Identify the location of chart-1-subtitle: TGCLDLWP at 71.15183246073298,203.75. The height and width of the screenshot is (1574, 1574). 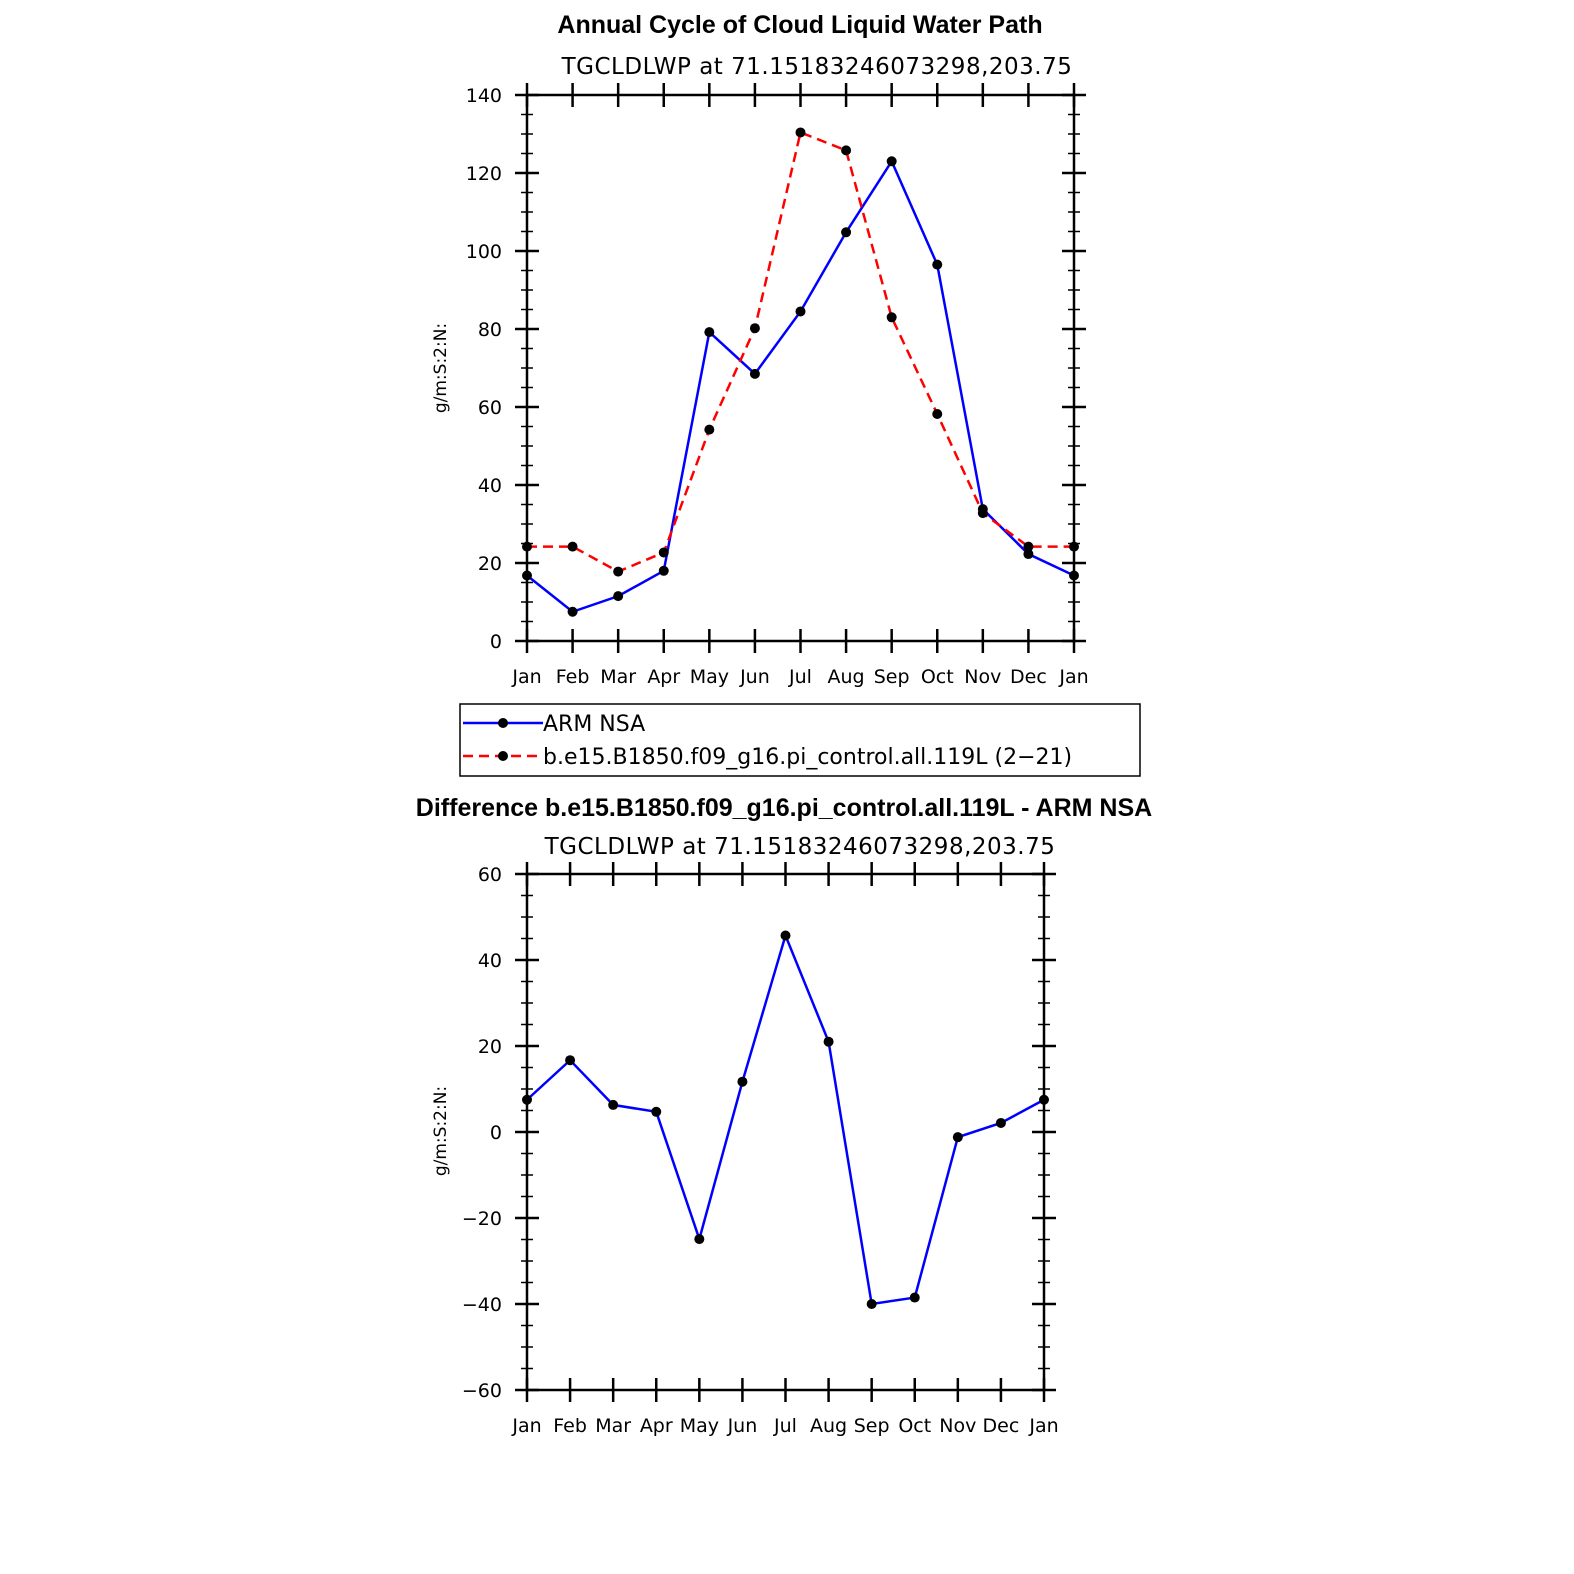
(817, 67).